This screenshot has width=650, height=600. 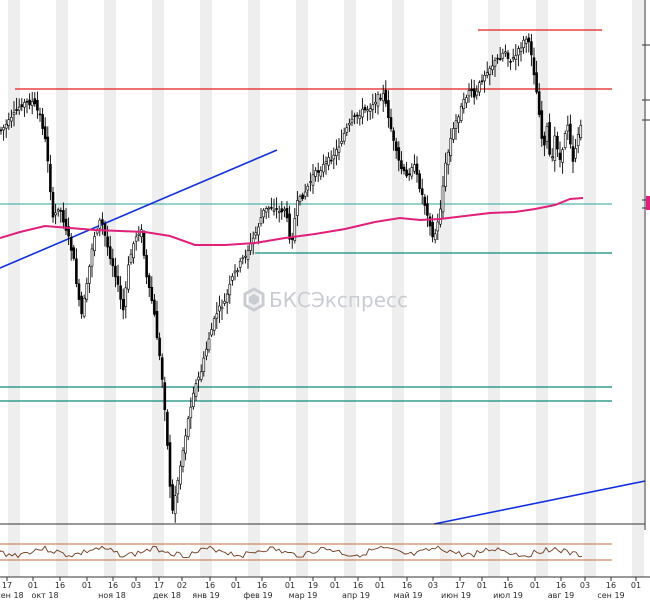 What do you see at coordinates (205, 595) in the screenshot?
I see `x-month-label: янв 19` at bounding box center [205, 595].